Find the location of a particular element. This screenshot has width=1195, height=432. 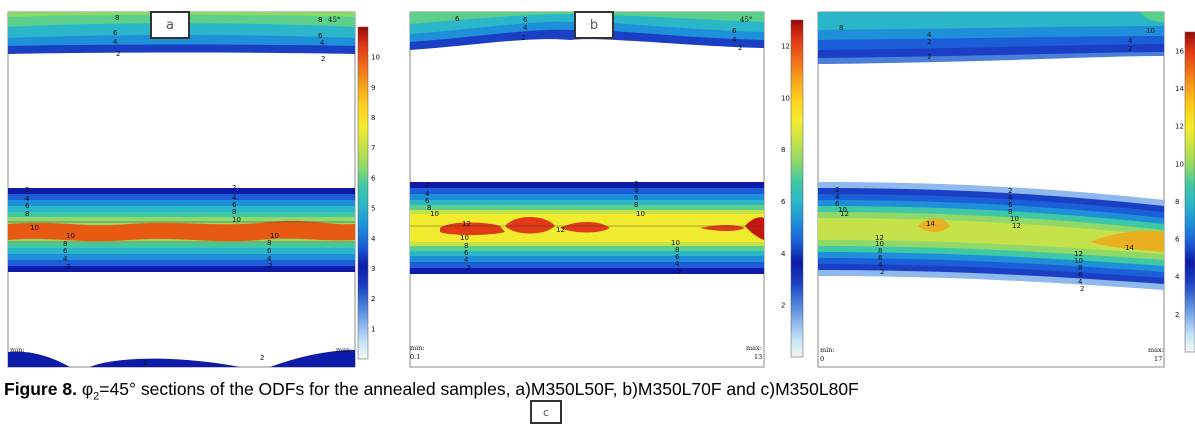

panel-a-label: a is located at coordinates (170, 25).